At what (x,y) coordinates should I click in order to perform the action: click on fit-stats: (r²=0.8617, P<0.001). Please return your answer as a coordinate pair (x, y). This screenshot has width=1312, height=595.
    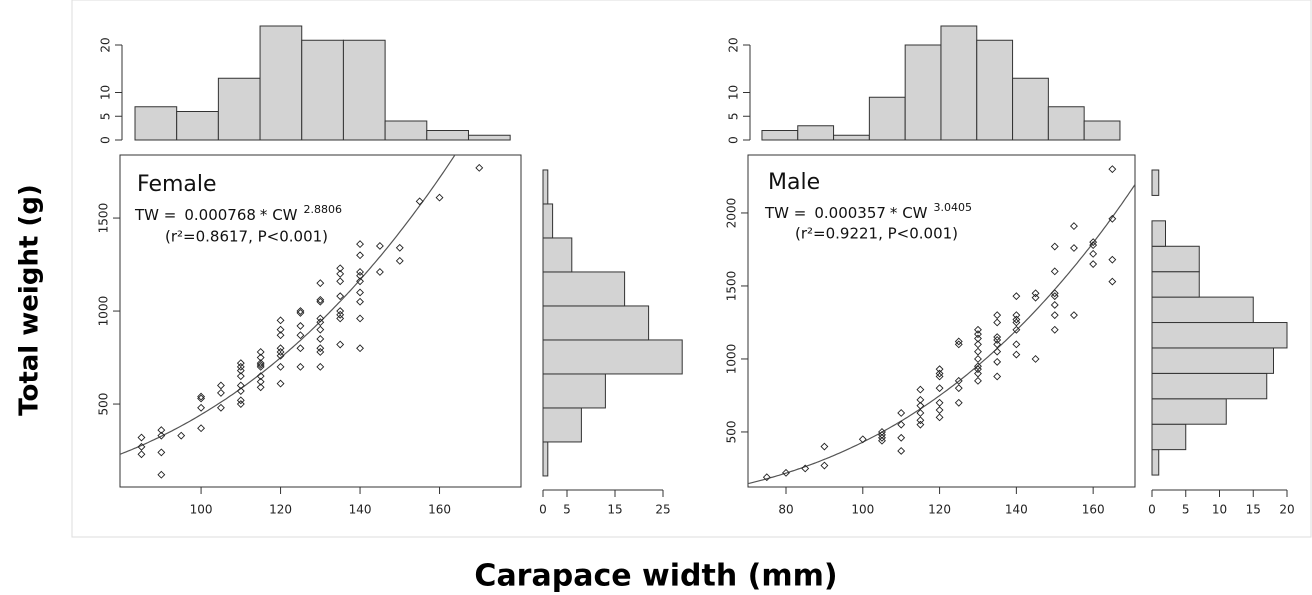
    Looking at the image, I should click on (246, 237).